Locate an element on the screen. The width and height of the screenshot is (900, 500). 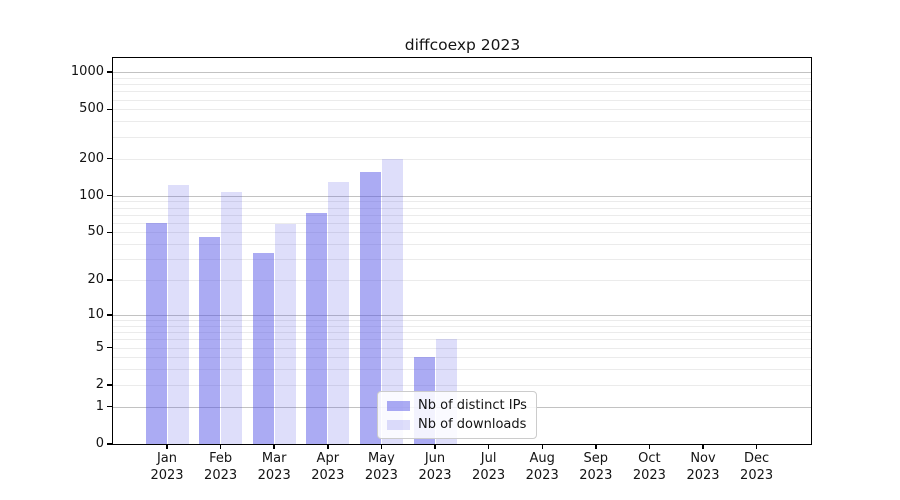
y-tick-label: 2 is located at coordinates (99, 384).